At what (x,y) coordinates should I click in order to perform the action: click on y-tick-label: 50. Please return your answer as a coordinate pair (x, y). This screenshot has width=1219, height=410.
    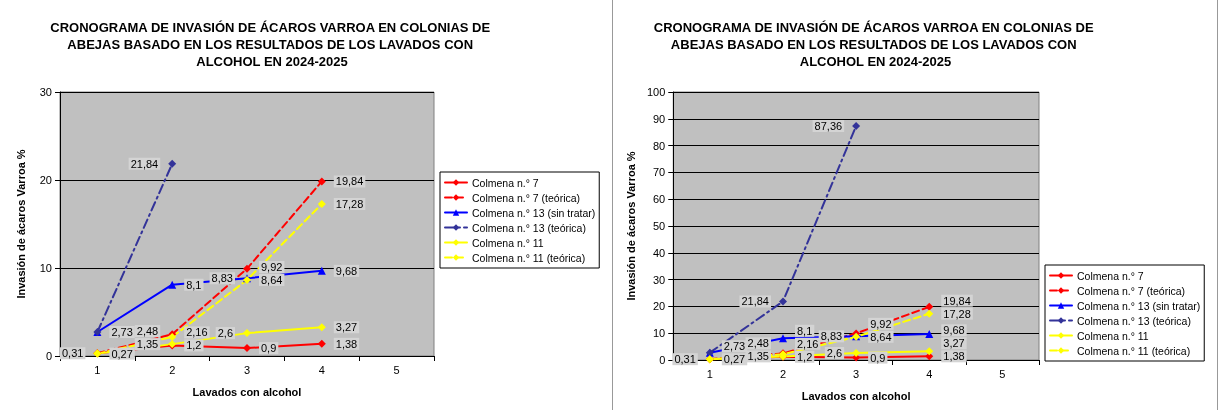
    Looking at the image, I should click on (659, 226).